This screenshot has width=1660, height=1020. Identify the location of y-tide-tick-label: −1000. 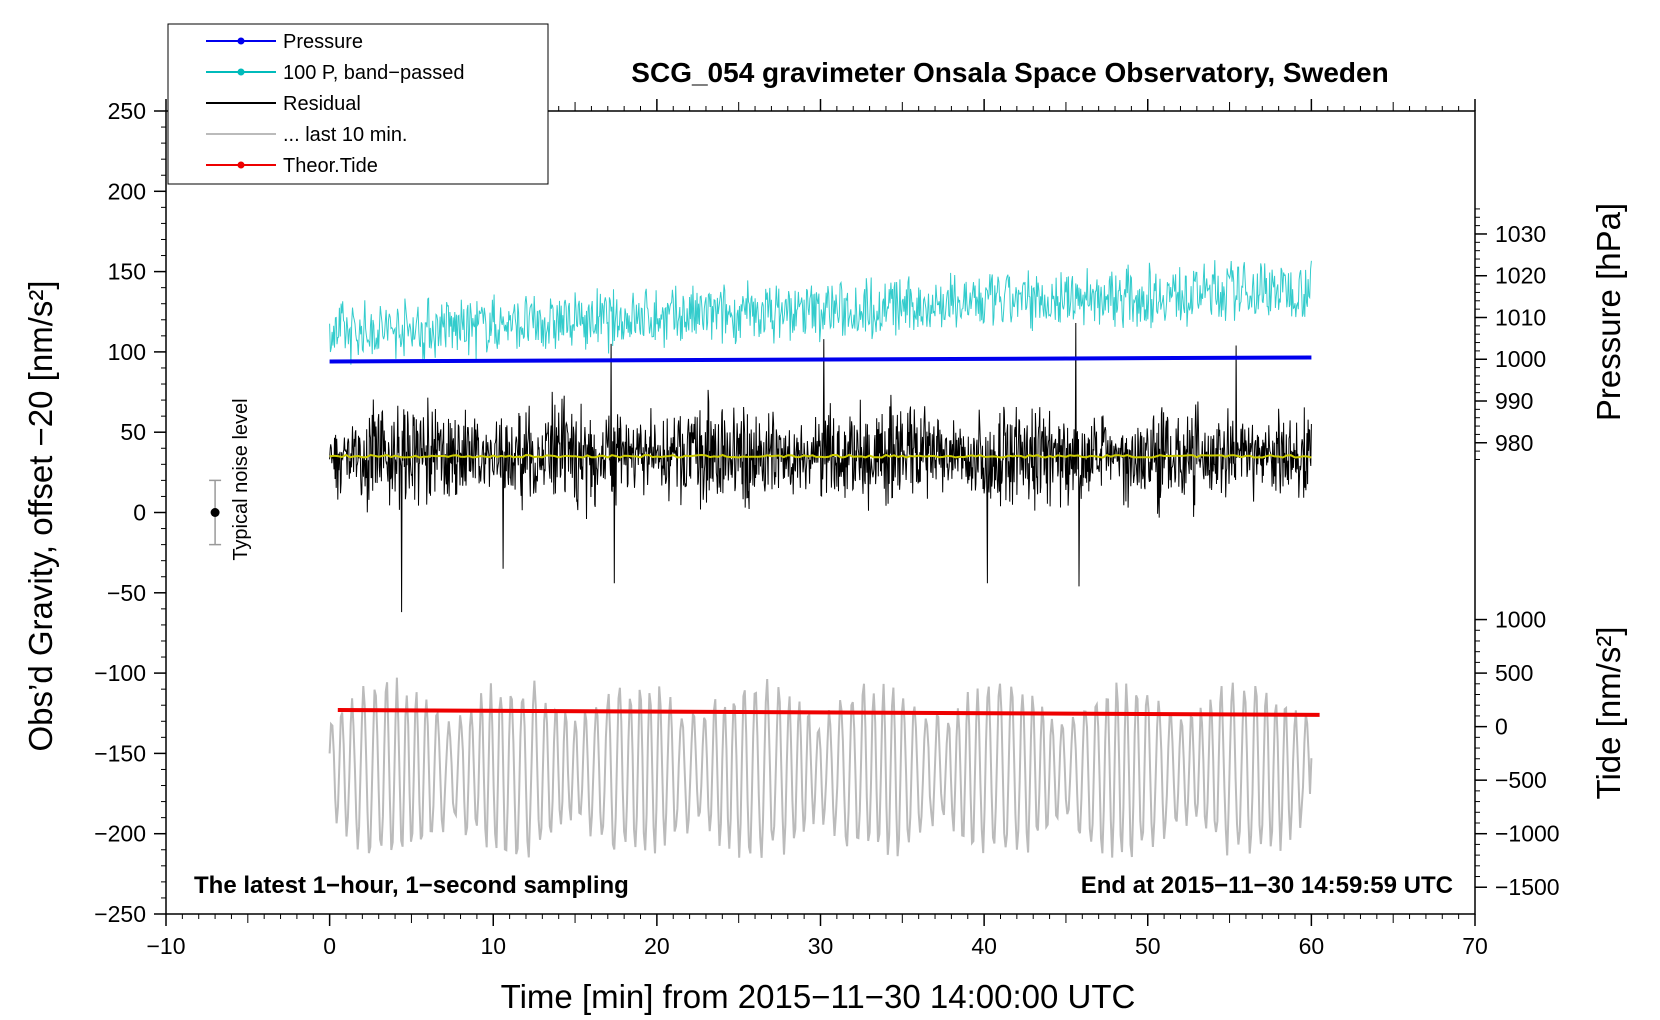
(1527, 834).